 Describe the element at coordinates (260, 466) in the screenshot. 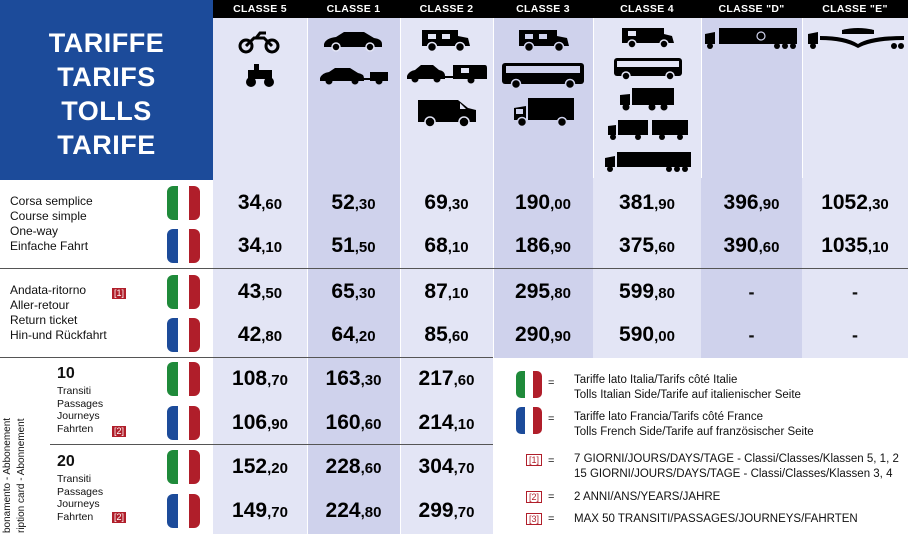

I see `price-cell: 152,20` at that location.